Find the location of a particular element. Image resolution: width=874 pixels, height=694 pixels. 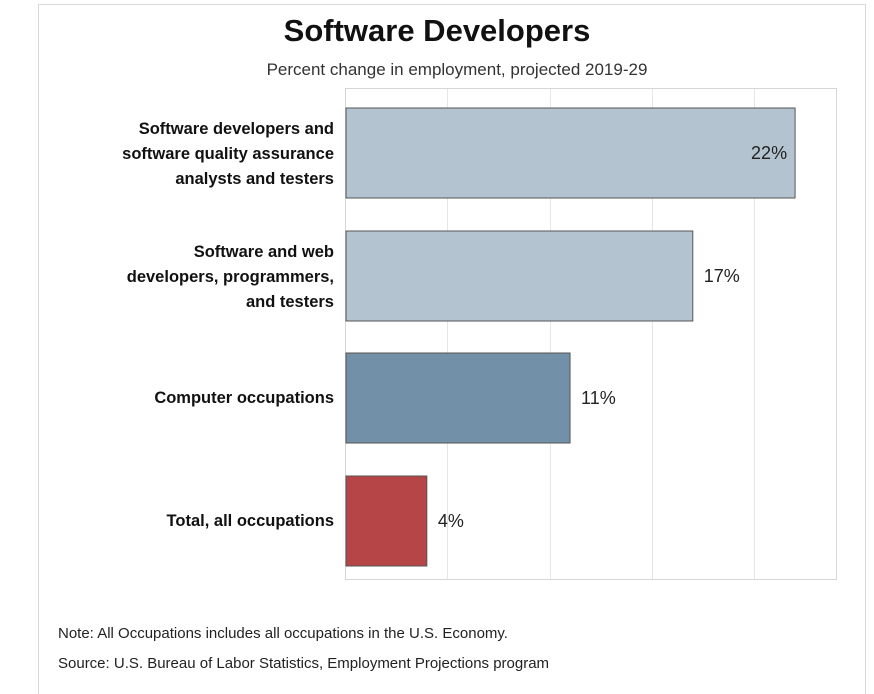

bar-value-label-3: 4% is located at coordinates (451, 521).